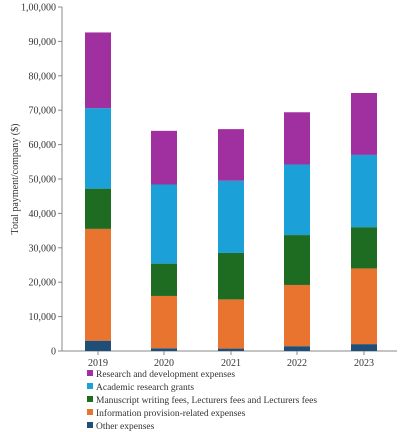 Image resolution: width=400 pixels, height=432 pixels. What do you see at coordinates (231, 363) in the screenshot?
I see `x-tick-label: 2021` at bounding box center [231, 363].